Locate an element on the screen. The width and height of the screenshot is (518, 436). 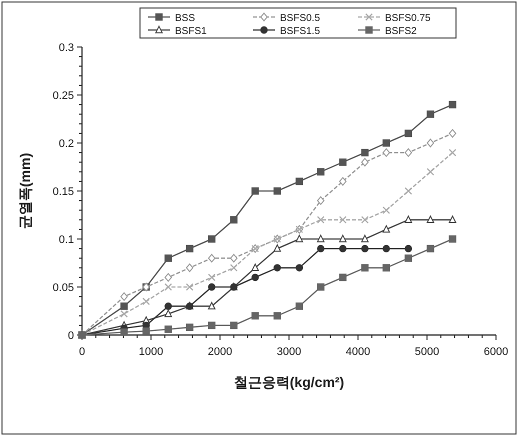
y-tick-label: 0.25 is located at coordinates (63, 96).